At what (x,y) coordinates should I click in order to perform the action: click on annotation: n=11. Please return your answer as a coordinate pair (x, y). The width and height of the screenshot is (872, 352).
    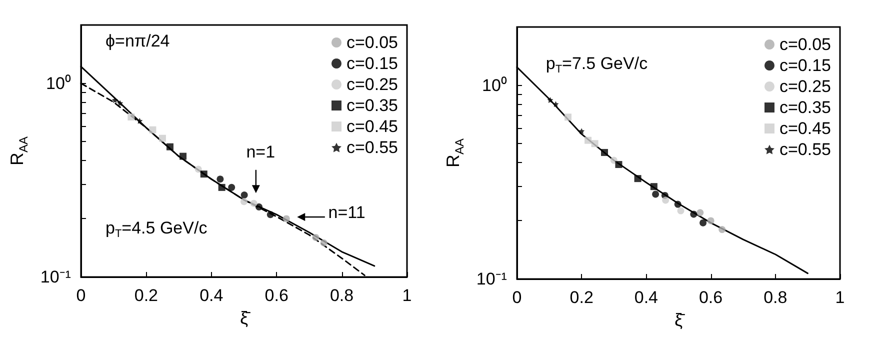
    Looking at the image, I should click on (347, 212).